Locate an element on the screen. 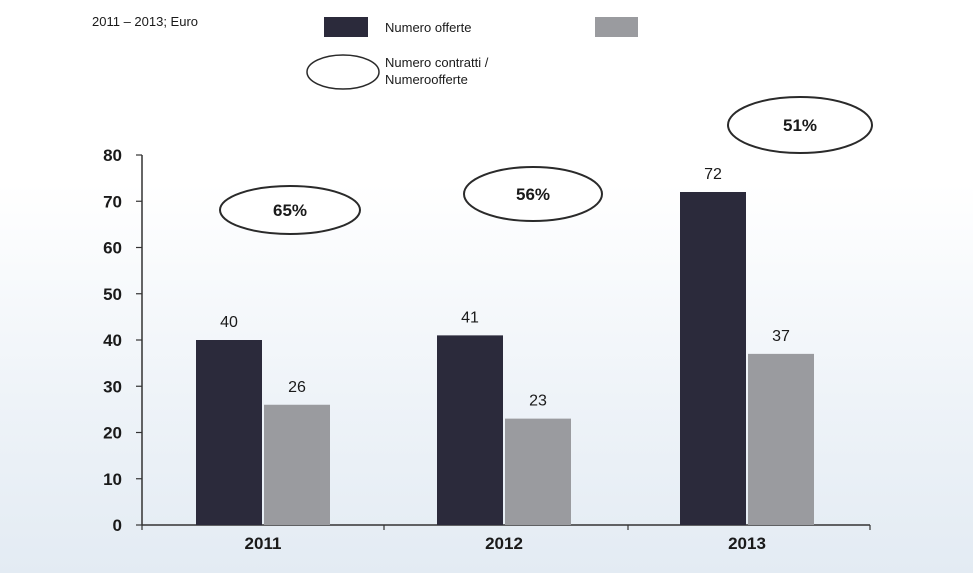  ratio-label-2012: 56% is located at coordinates (533, 194).